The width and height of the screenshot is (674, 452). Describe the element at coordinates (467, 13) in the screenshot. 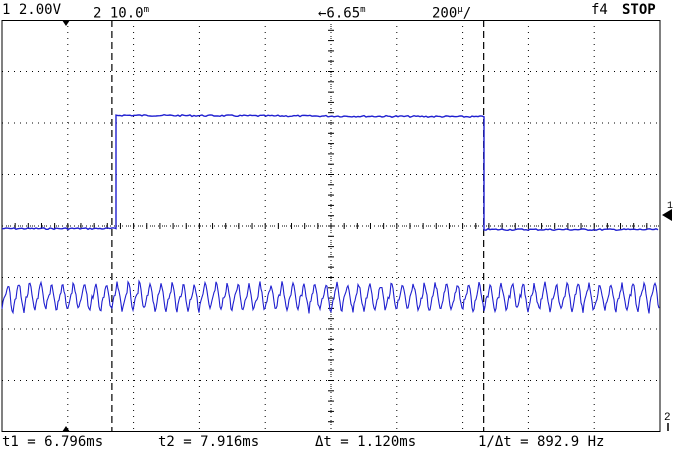

I see `timebase-slash-icon: /` at that location.